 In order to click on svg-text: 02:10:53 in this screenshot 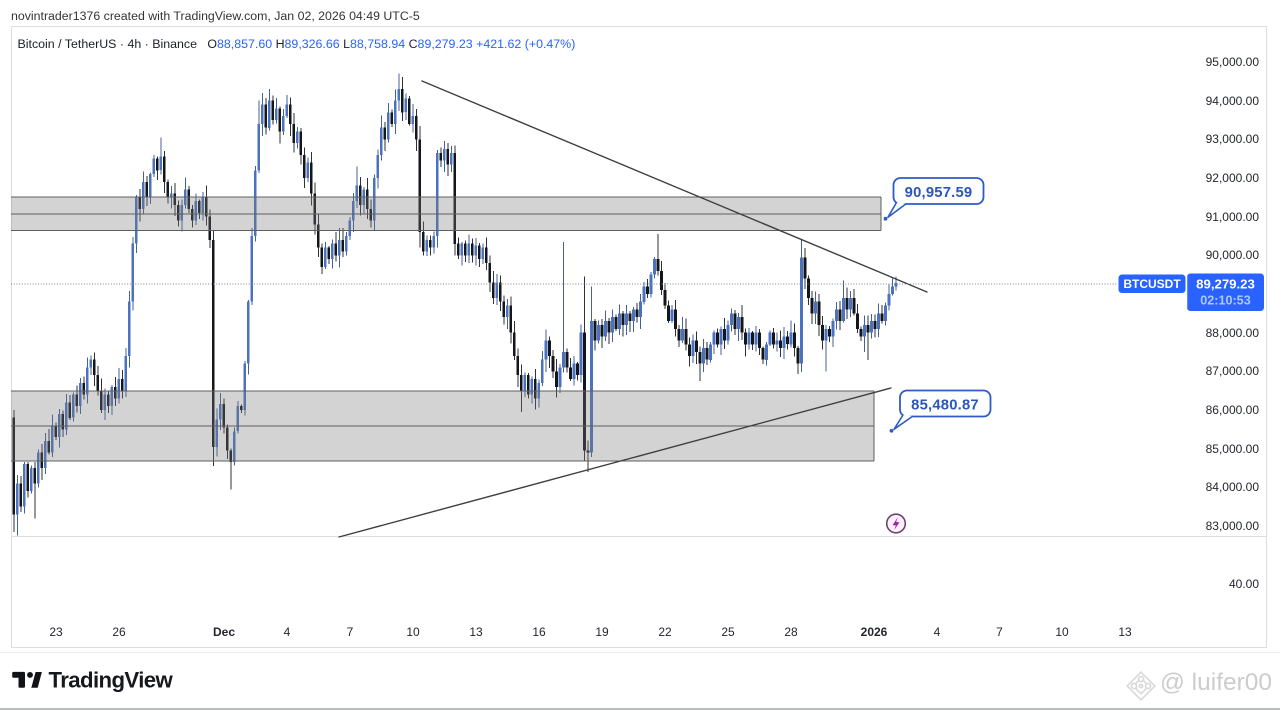, I will do `click(1225, 301)`.